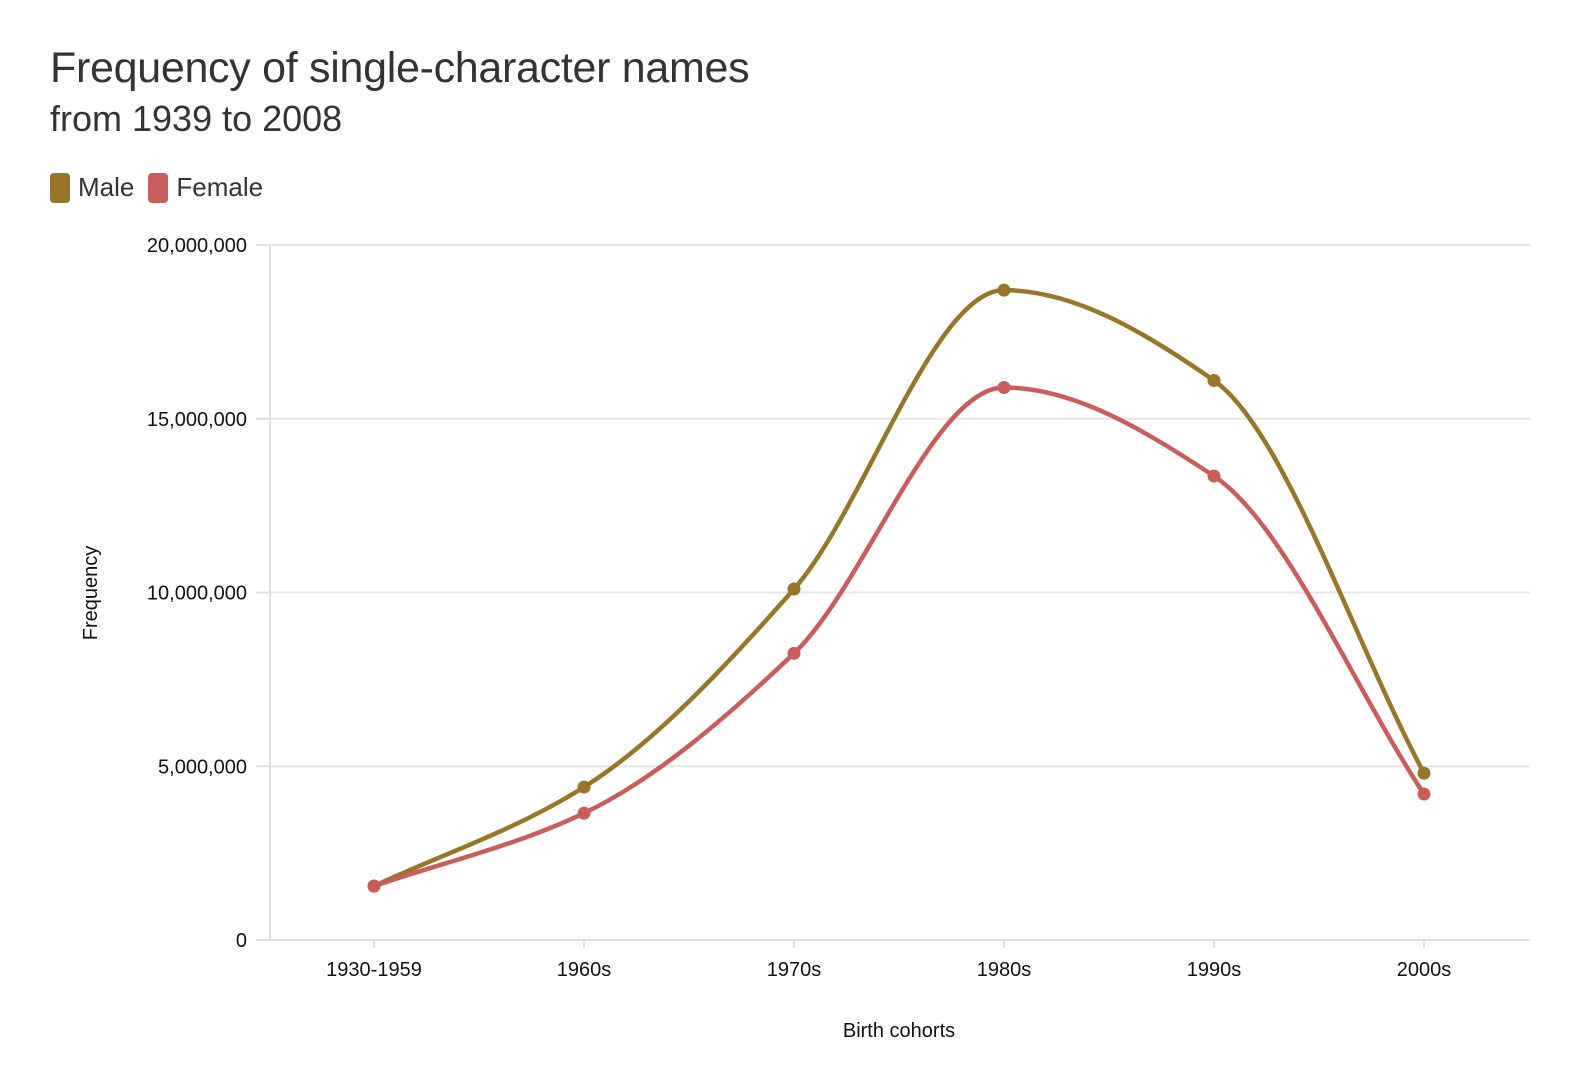 Image resolution: width=1574 pixels, height=1076 pixels. What do you see at coordinates (197, 246) in the screenshot?
I see `y-tick-label: 20,000,000` at bounding box center [197, 246].